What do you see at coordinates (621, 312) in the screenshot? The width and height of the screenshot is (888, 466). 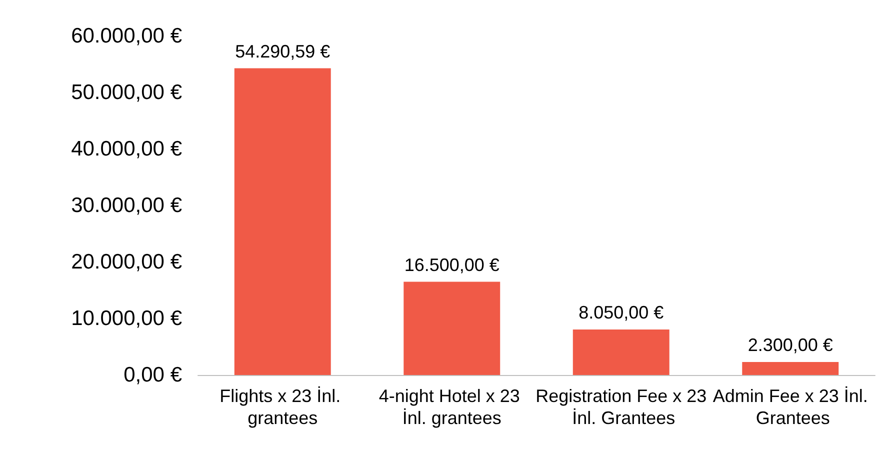 I see `data-label: 8.050,00 €` at bounding box center [621, 312].